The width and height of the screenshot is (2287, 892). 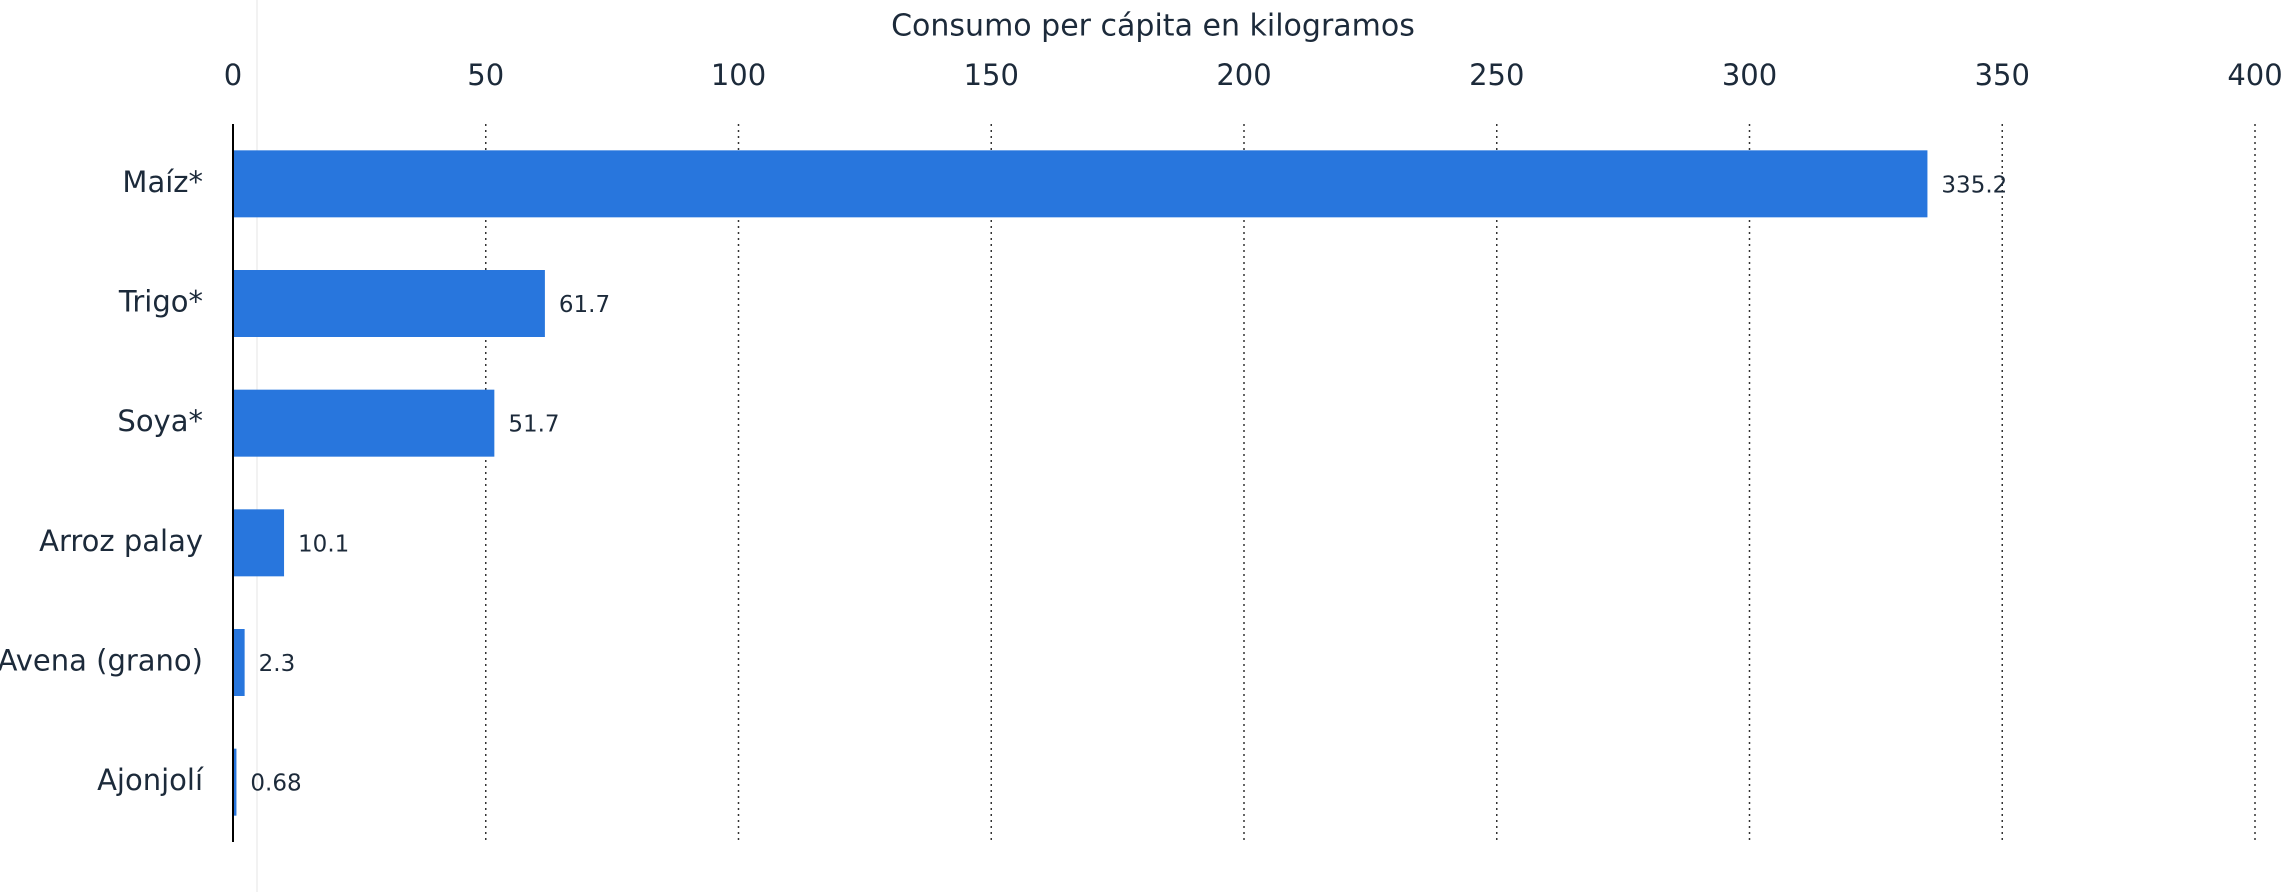 I want to click on x-tick-label: 150, so click(x=991, y=75).